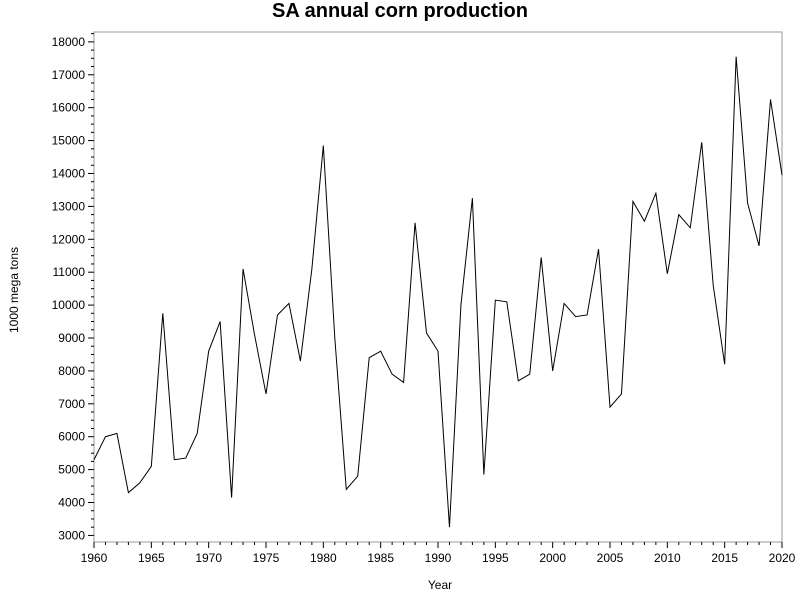 This screenshot has width=800, height=605. I want to click on x-tick-label: 1980, so click(323, 558).